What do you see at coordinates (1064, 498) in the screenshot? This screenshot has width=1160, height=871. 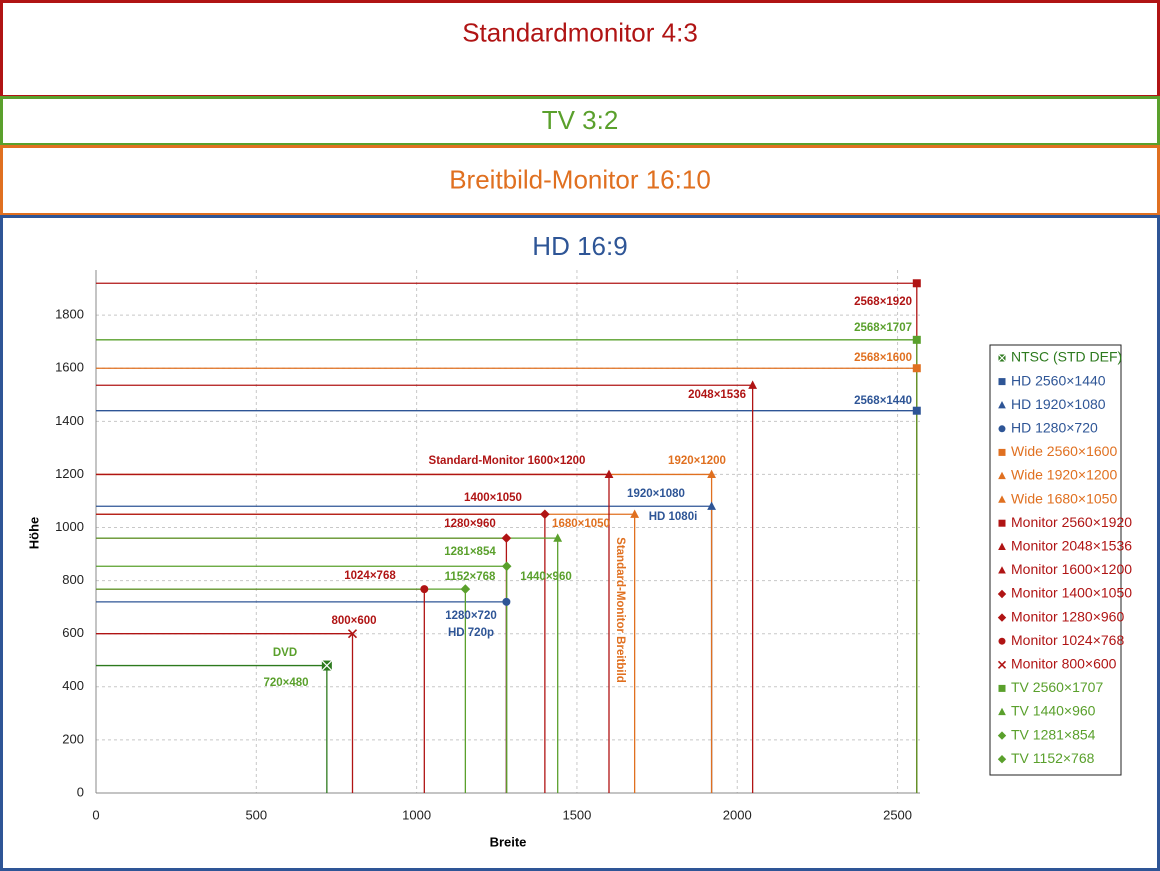 I see `legend-label: Wide 1680×1050` at bounding box center [1064, 498].